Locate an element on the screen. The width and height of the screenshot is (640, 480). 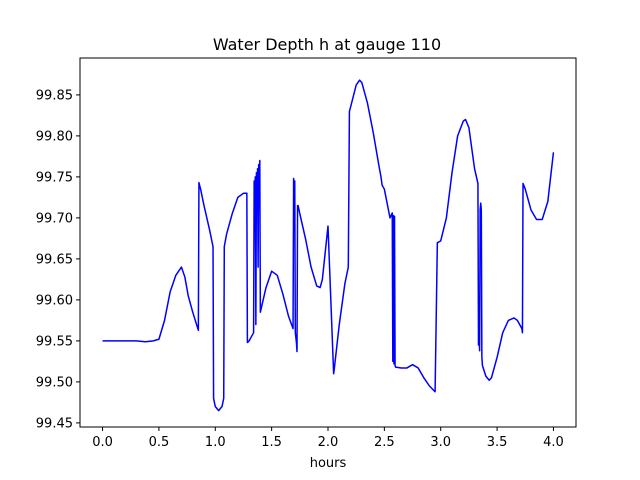
x-tick-label: 3.0 is located at coordinates (440, 442).